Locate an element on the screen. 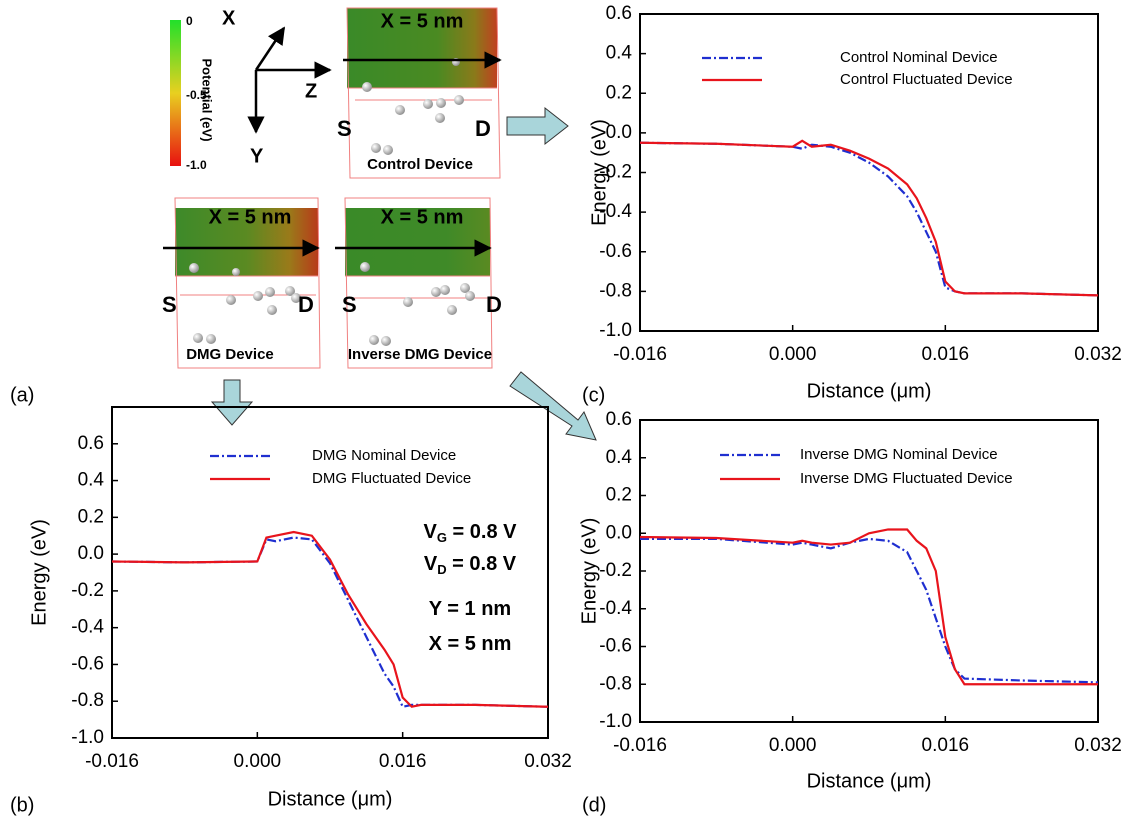 The width and height of the screenshot is (1140, 821). colorbar-tick: -0.5 is located at coordinates (196, 95).